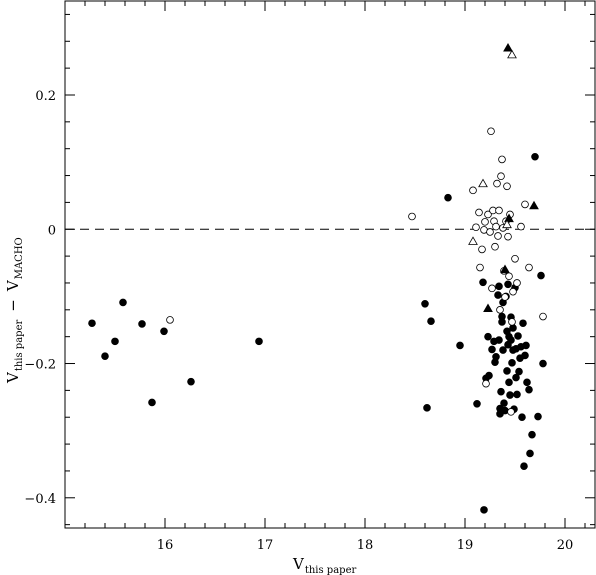 This screenshot has width=596, height=575. I want to click on x-tick-label: 16, so click(165, 545).